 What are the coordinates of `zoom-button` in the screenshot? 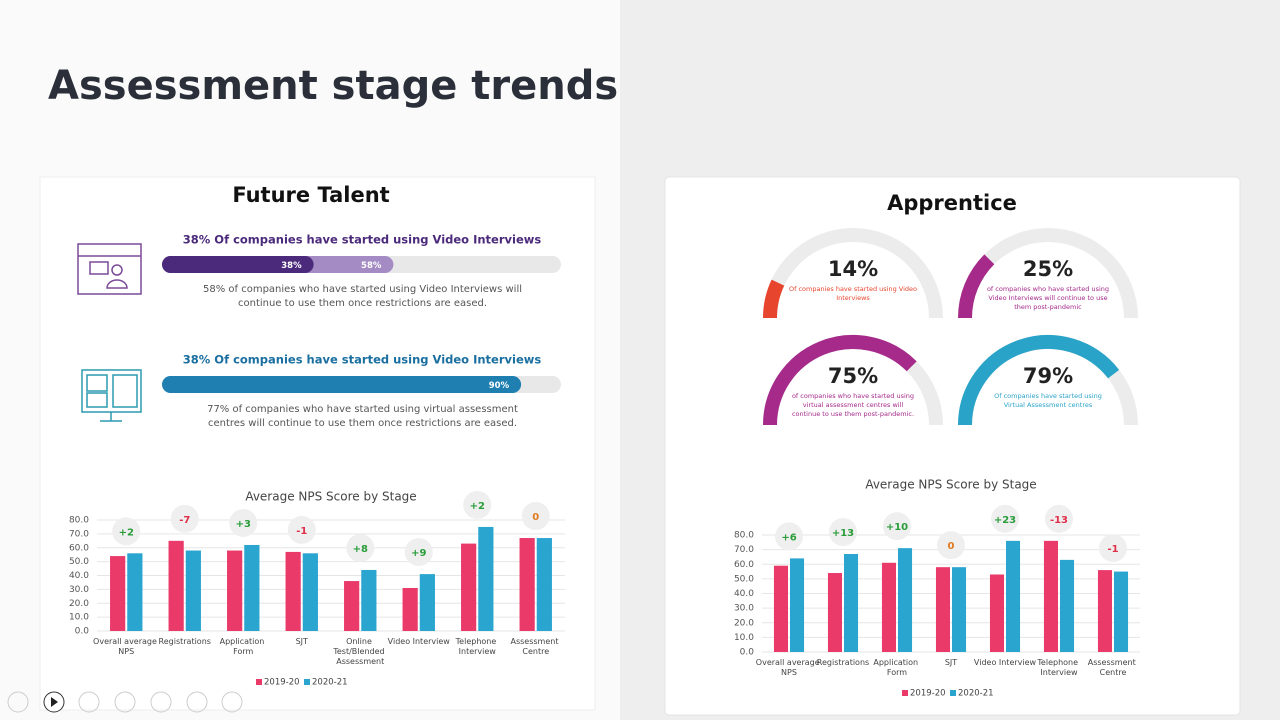 It's located at (161, 702).